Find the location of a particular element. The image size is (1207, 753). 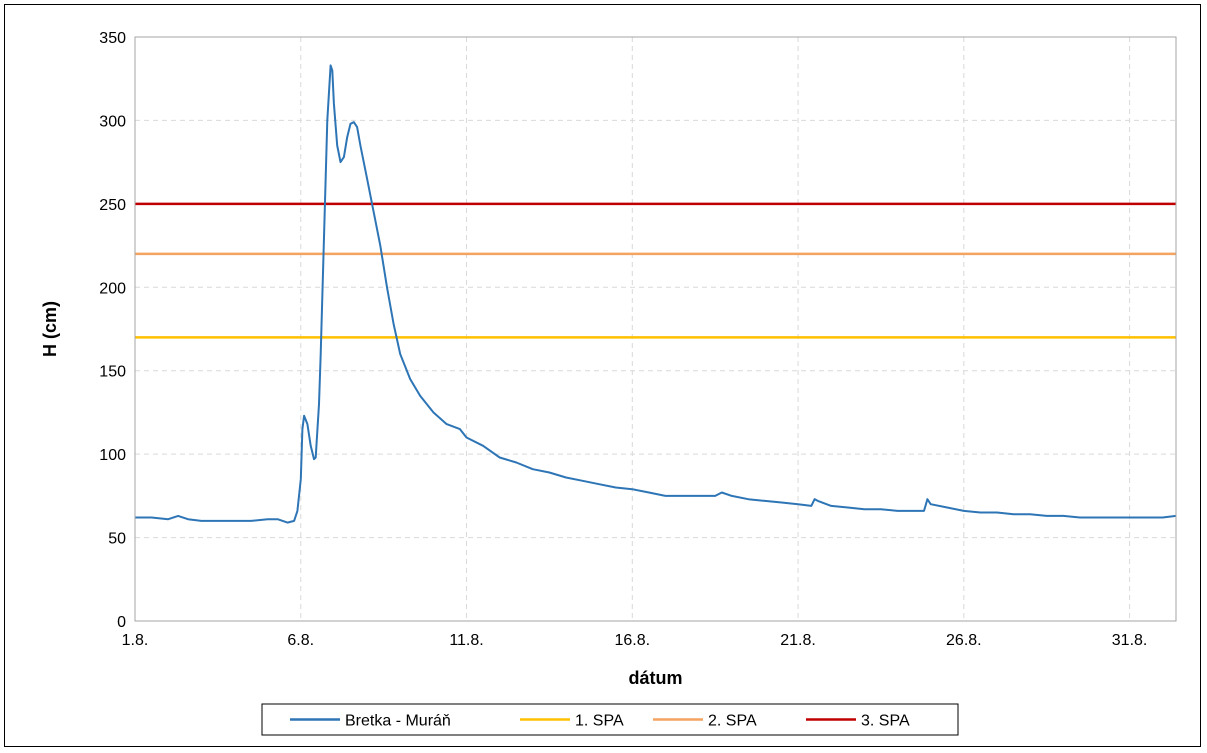

x-tick-labels: 1.8. 6.8. 11.8. 16.8. 21.8. 26.8. 31.8. is located at coordinates (635, 640).